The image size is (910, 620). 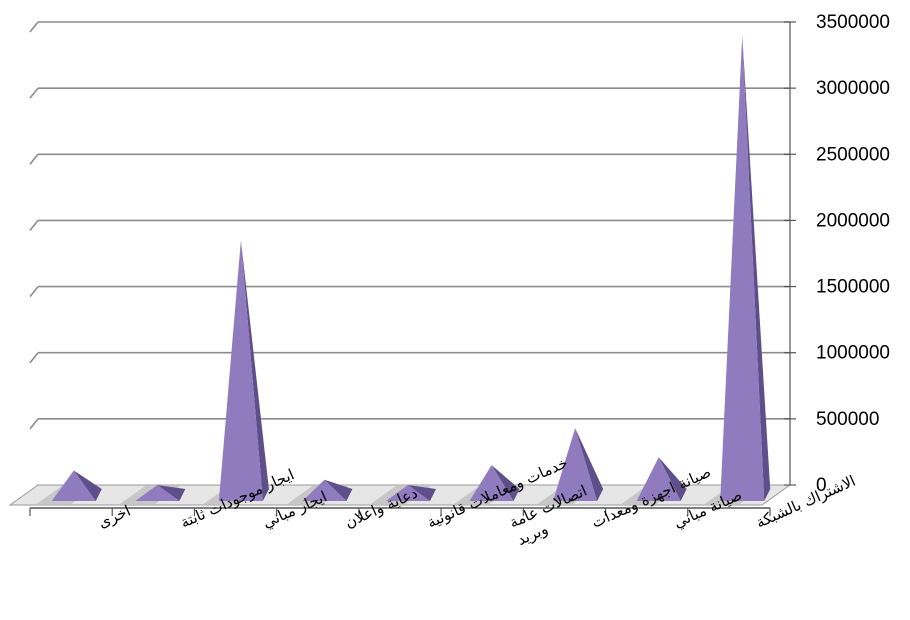 I want to click on y-tick-label: 2000000, so click(x=853, y=220).